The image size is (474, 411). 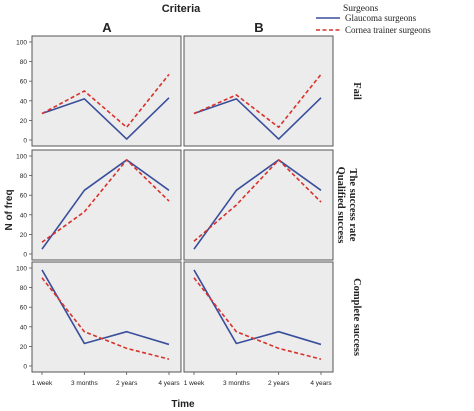 I want to click on panel-qualified-success-b, so click(x=258, y=205).